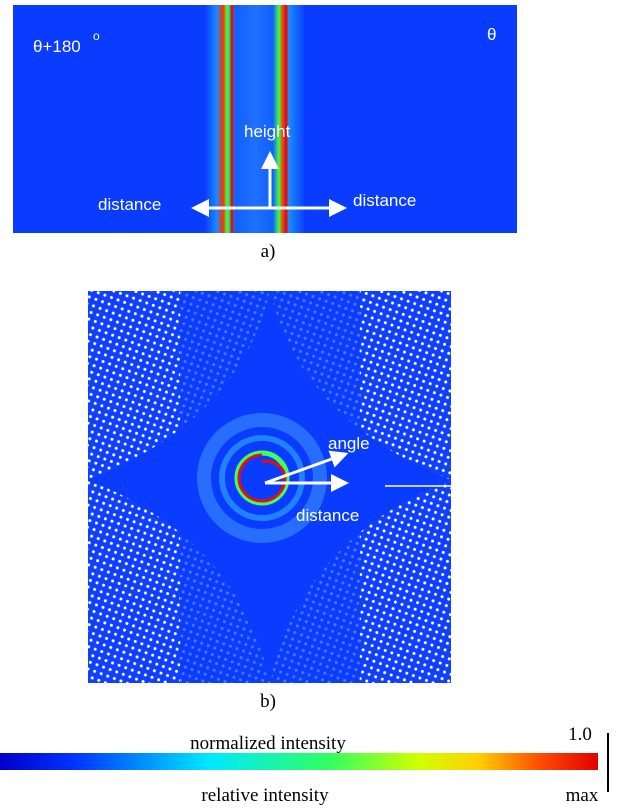 The image size is (623, 809). What do you see at coordinates (57, 46) in the screenshot?
I see `left-label: θ+180` at bounding box center [57, 46].